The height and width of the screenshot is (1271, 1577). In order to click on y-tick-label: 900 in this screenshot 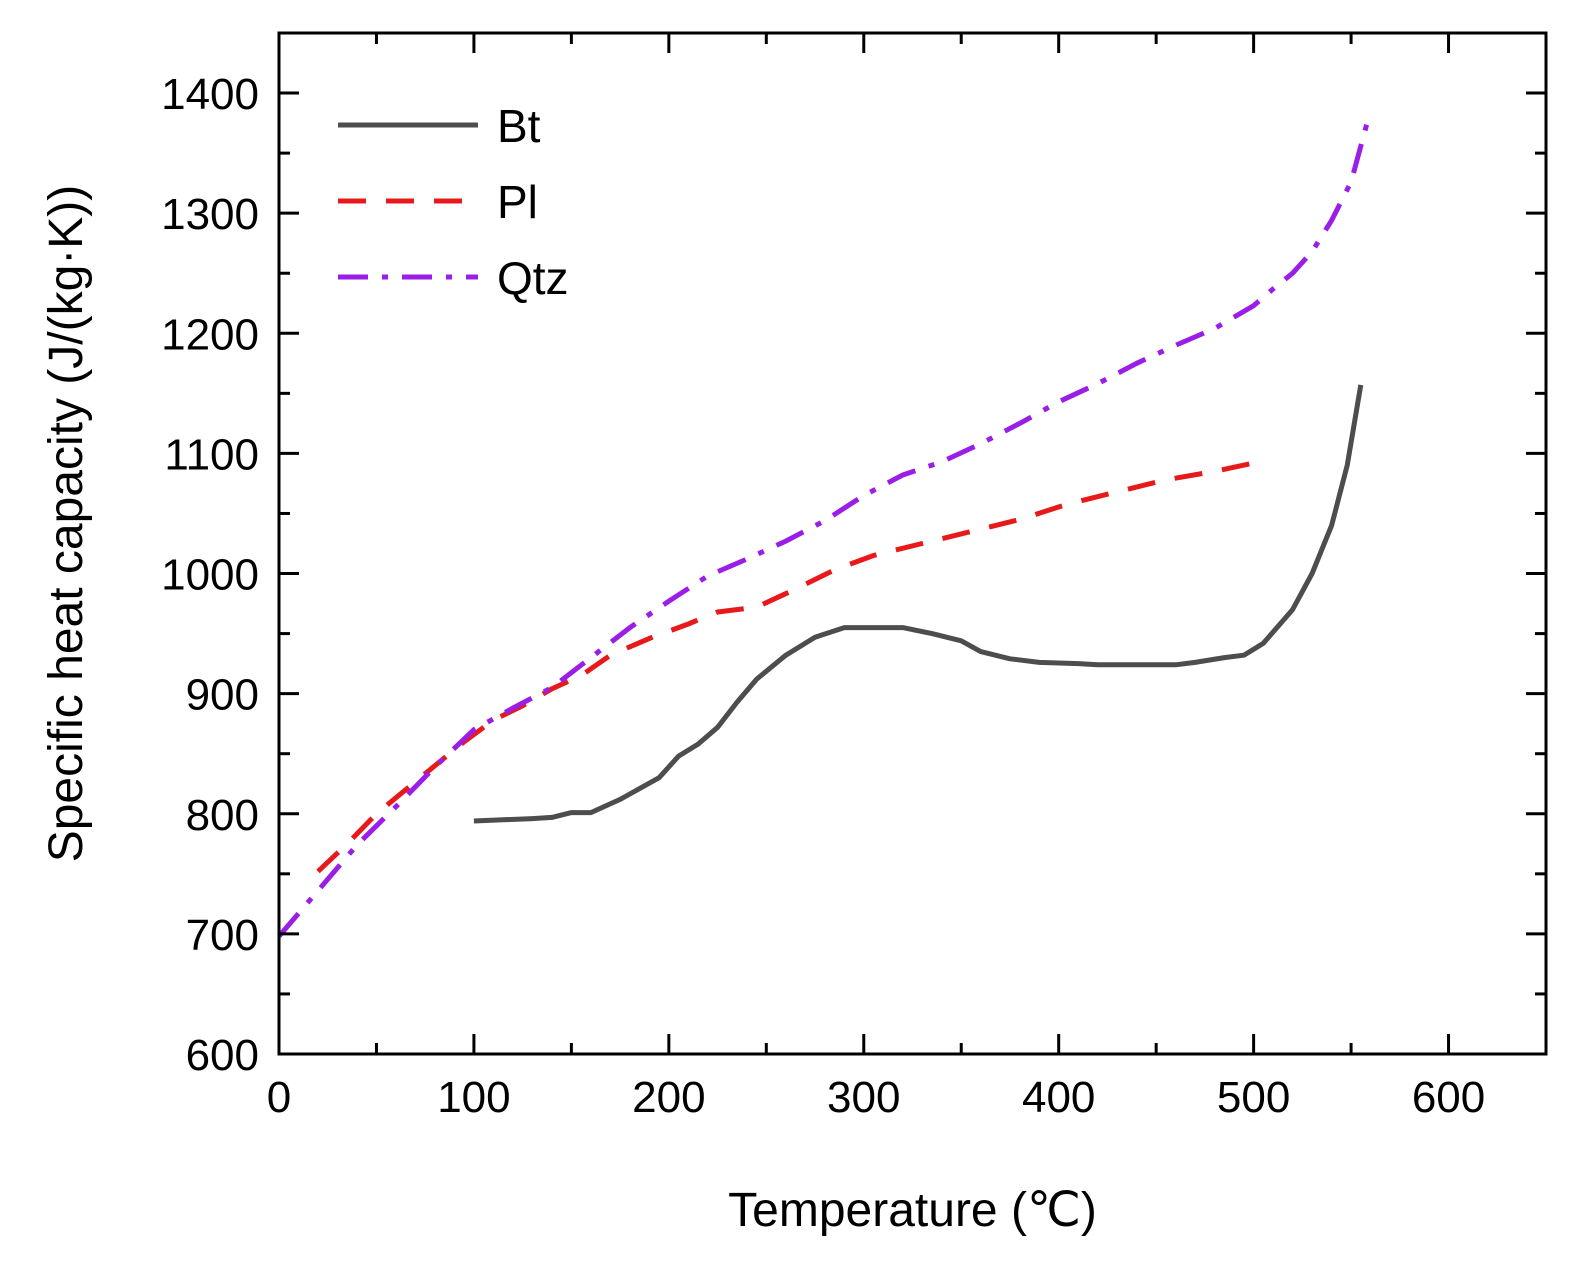, I will do `click(222, 695)`.